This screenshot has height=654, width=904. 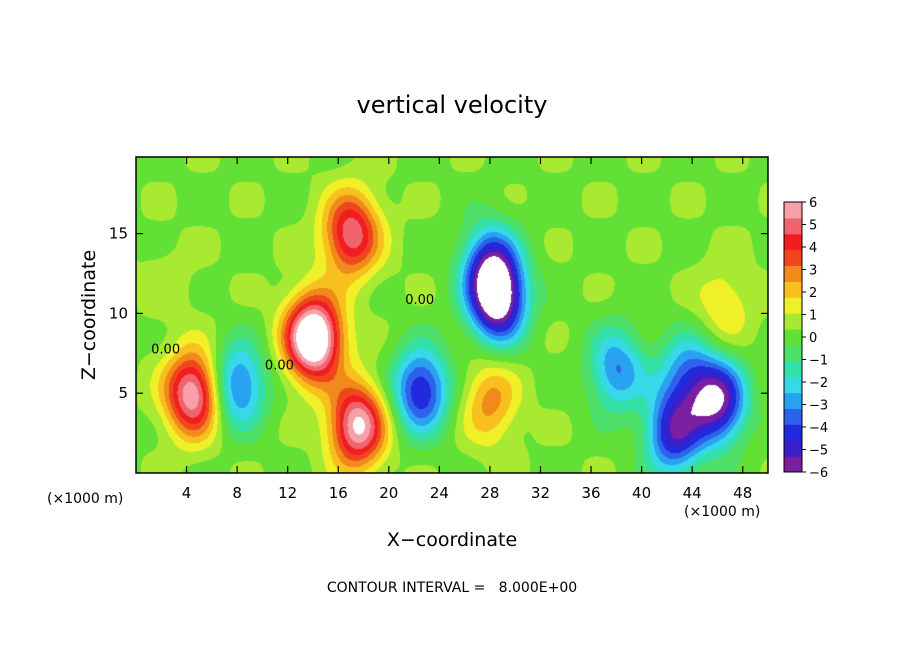 What do you see at coordinates (590, 493) in the screenshot?
I see `x-tick-label: 36` at bounding box center [590, 493].